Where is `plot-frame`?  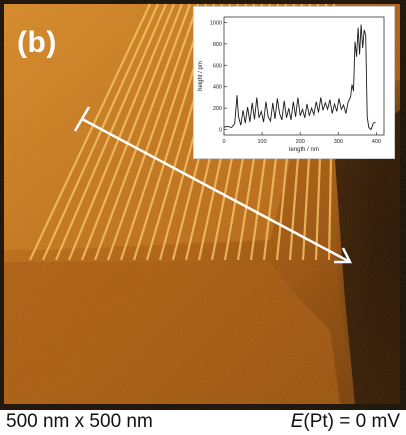
plot-frame is located at coordinates (304, 76).